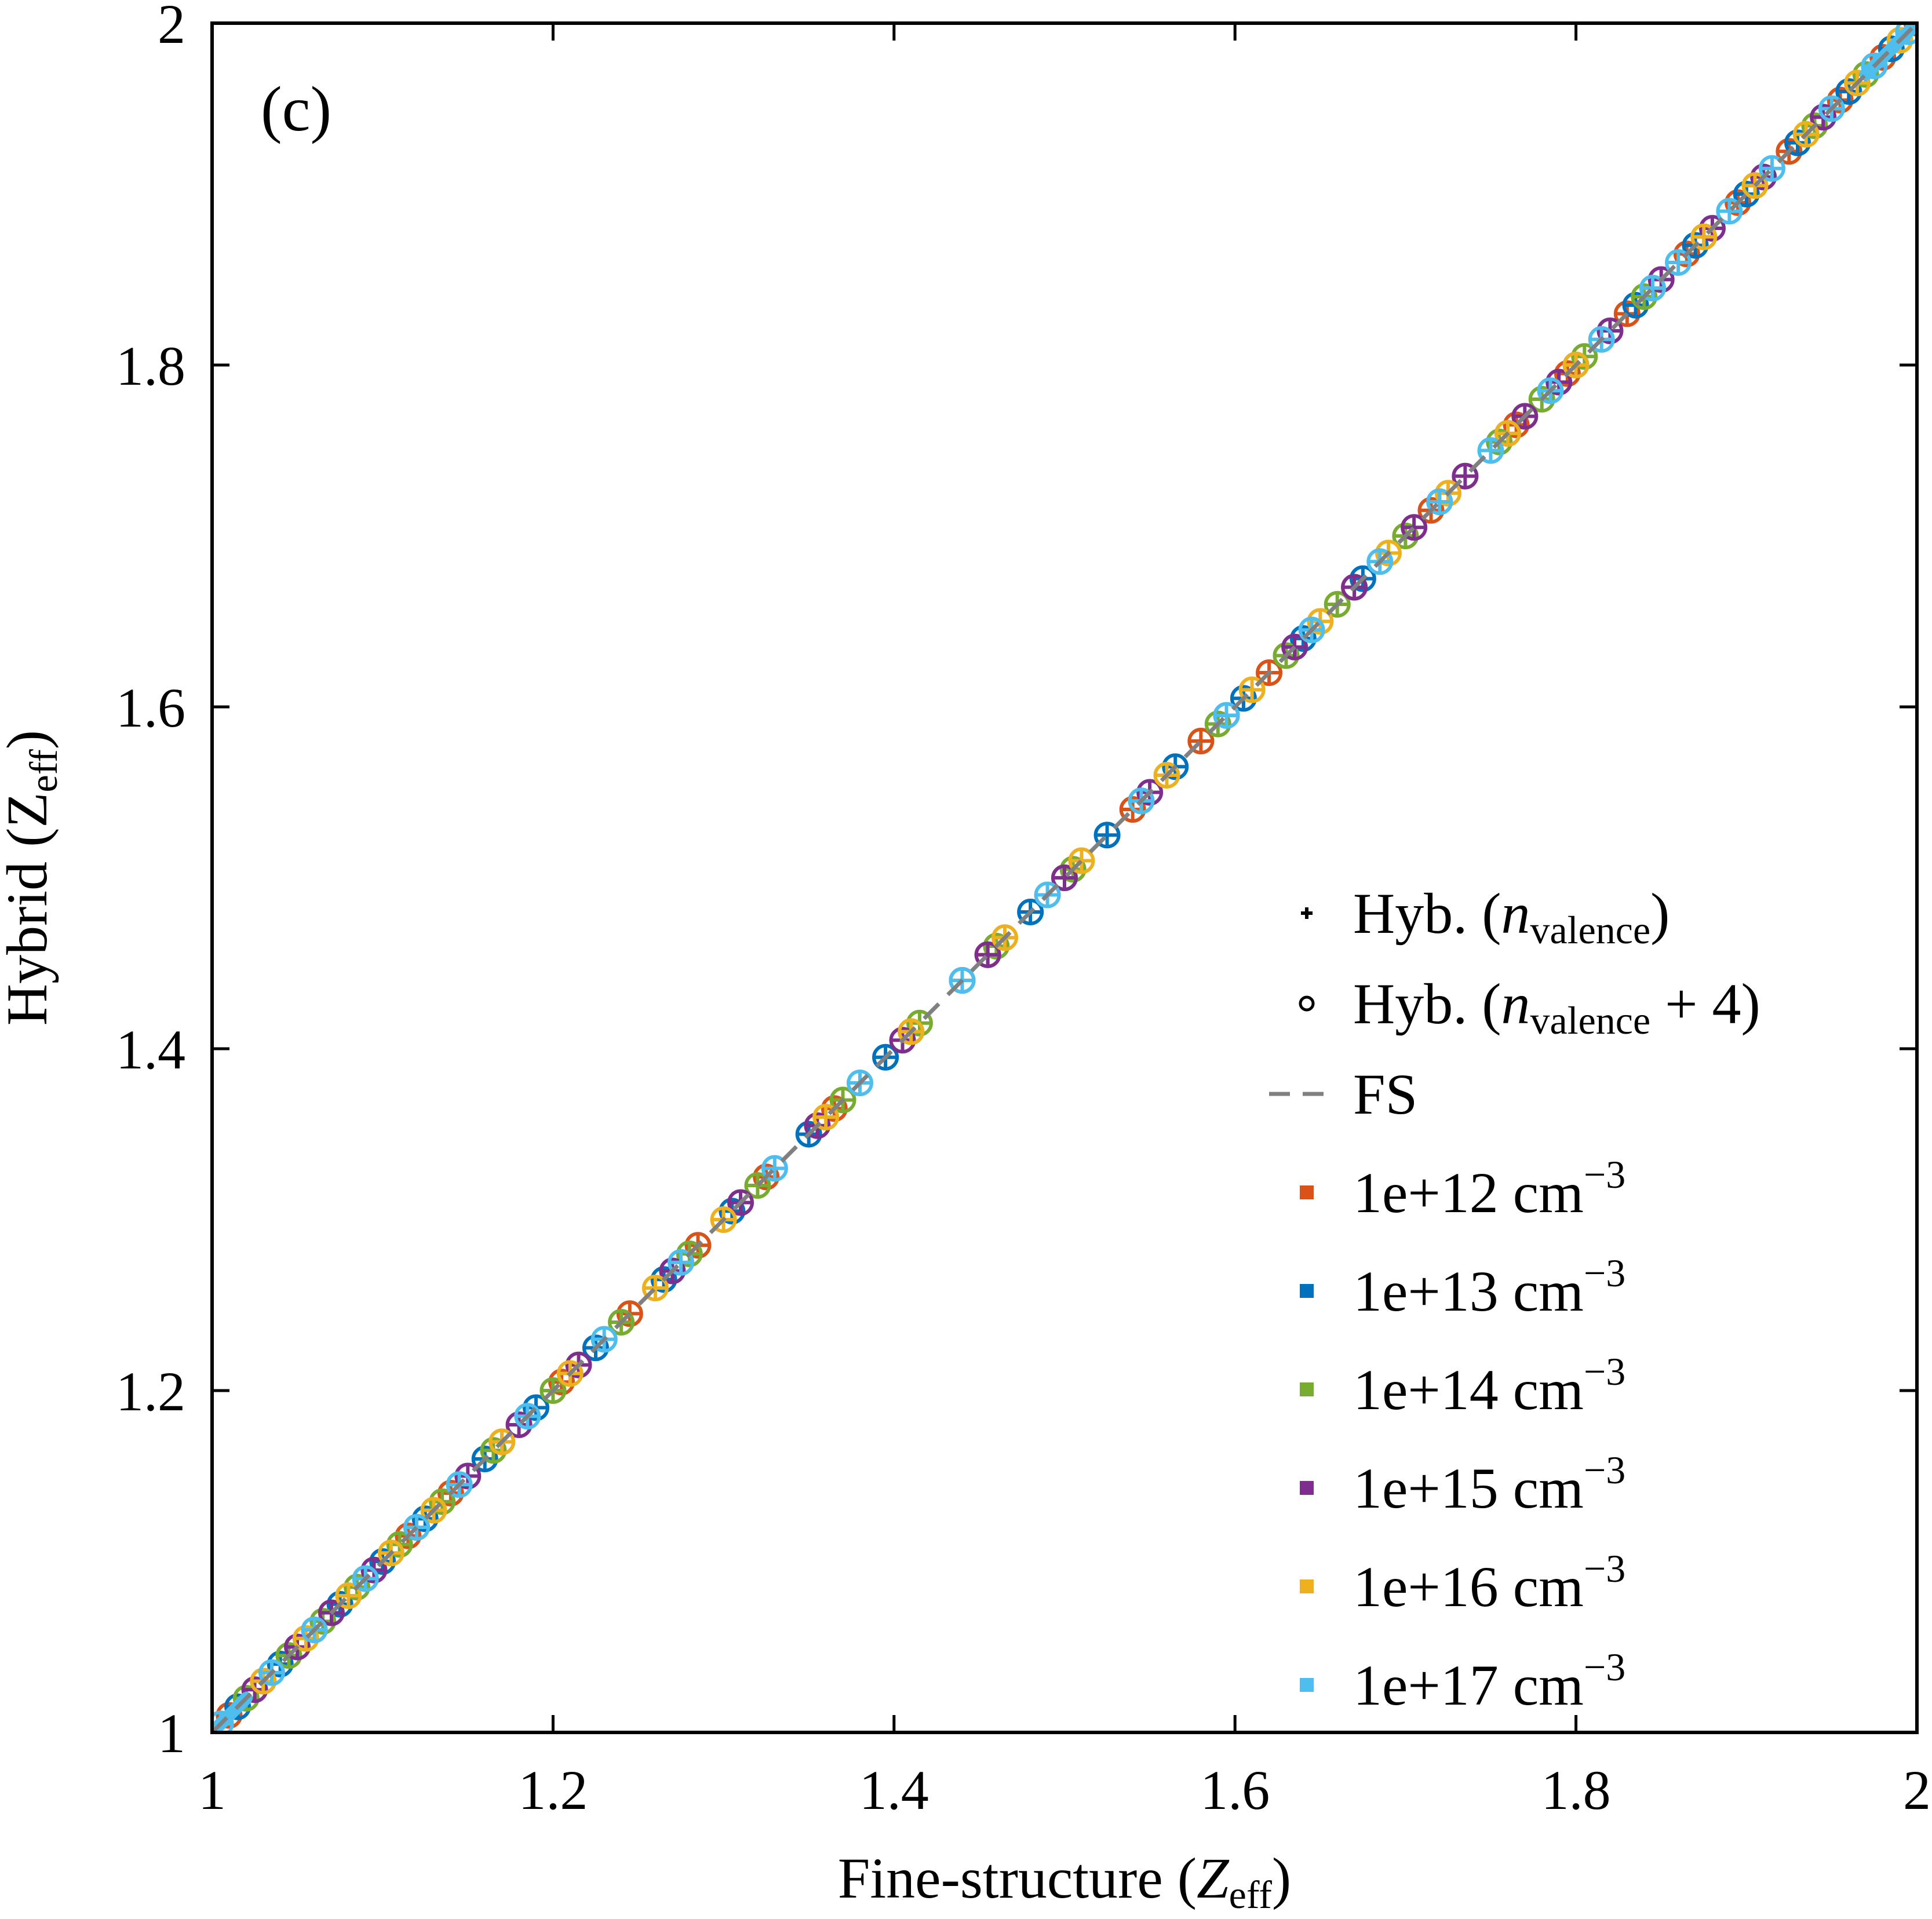 This screenshot has height=1919, width=1932. Describe the element at coordinates (171, 1733) in the screenshot. I see `y-tick-label: 1` at that location.